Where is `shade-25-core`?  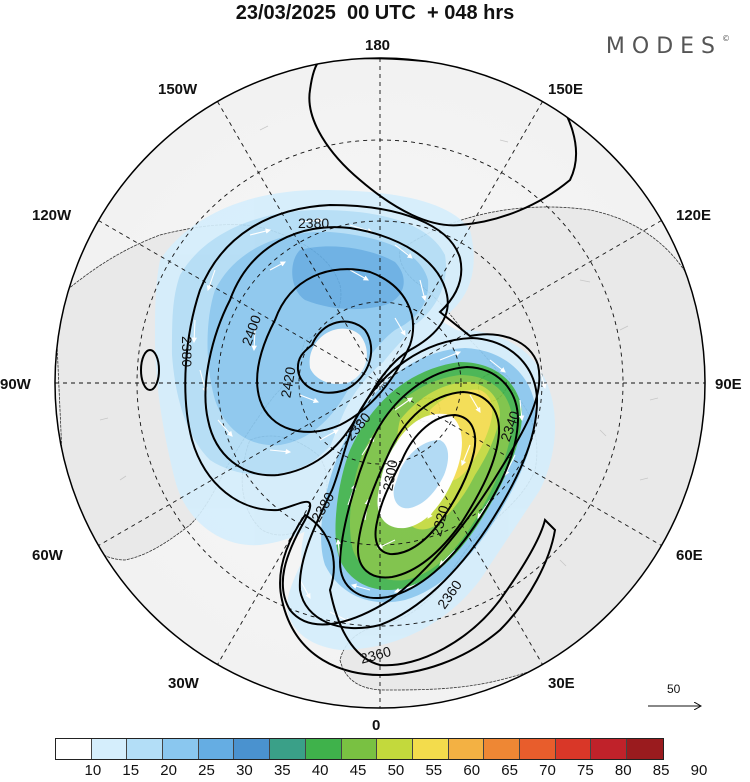
shade-25-core is located at coordinates (421, 474).